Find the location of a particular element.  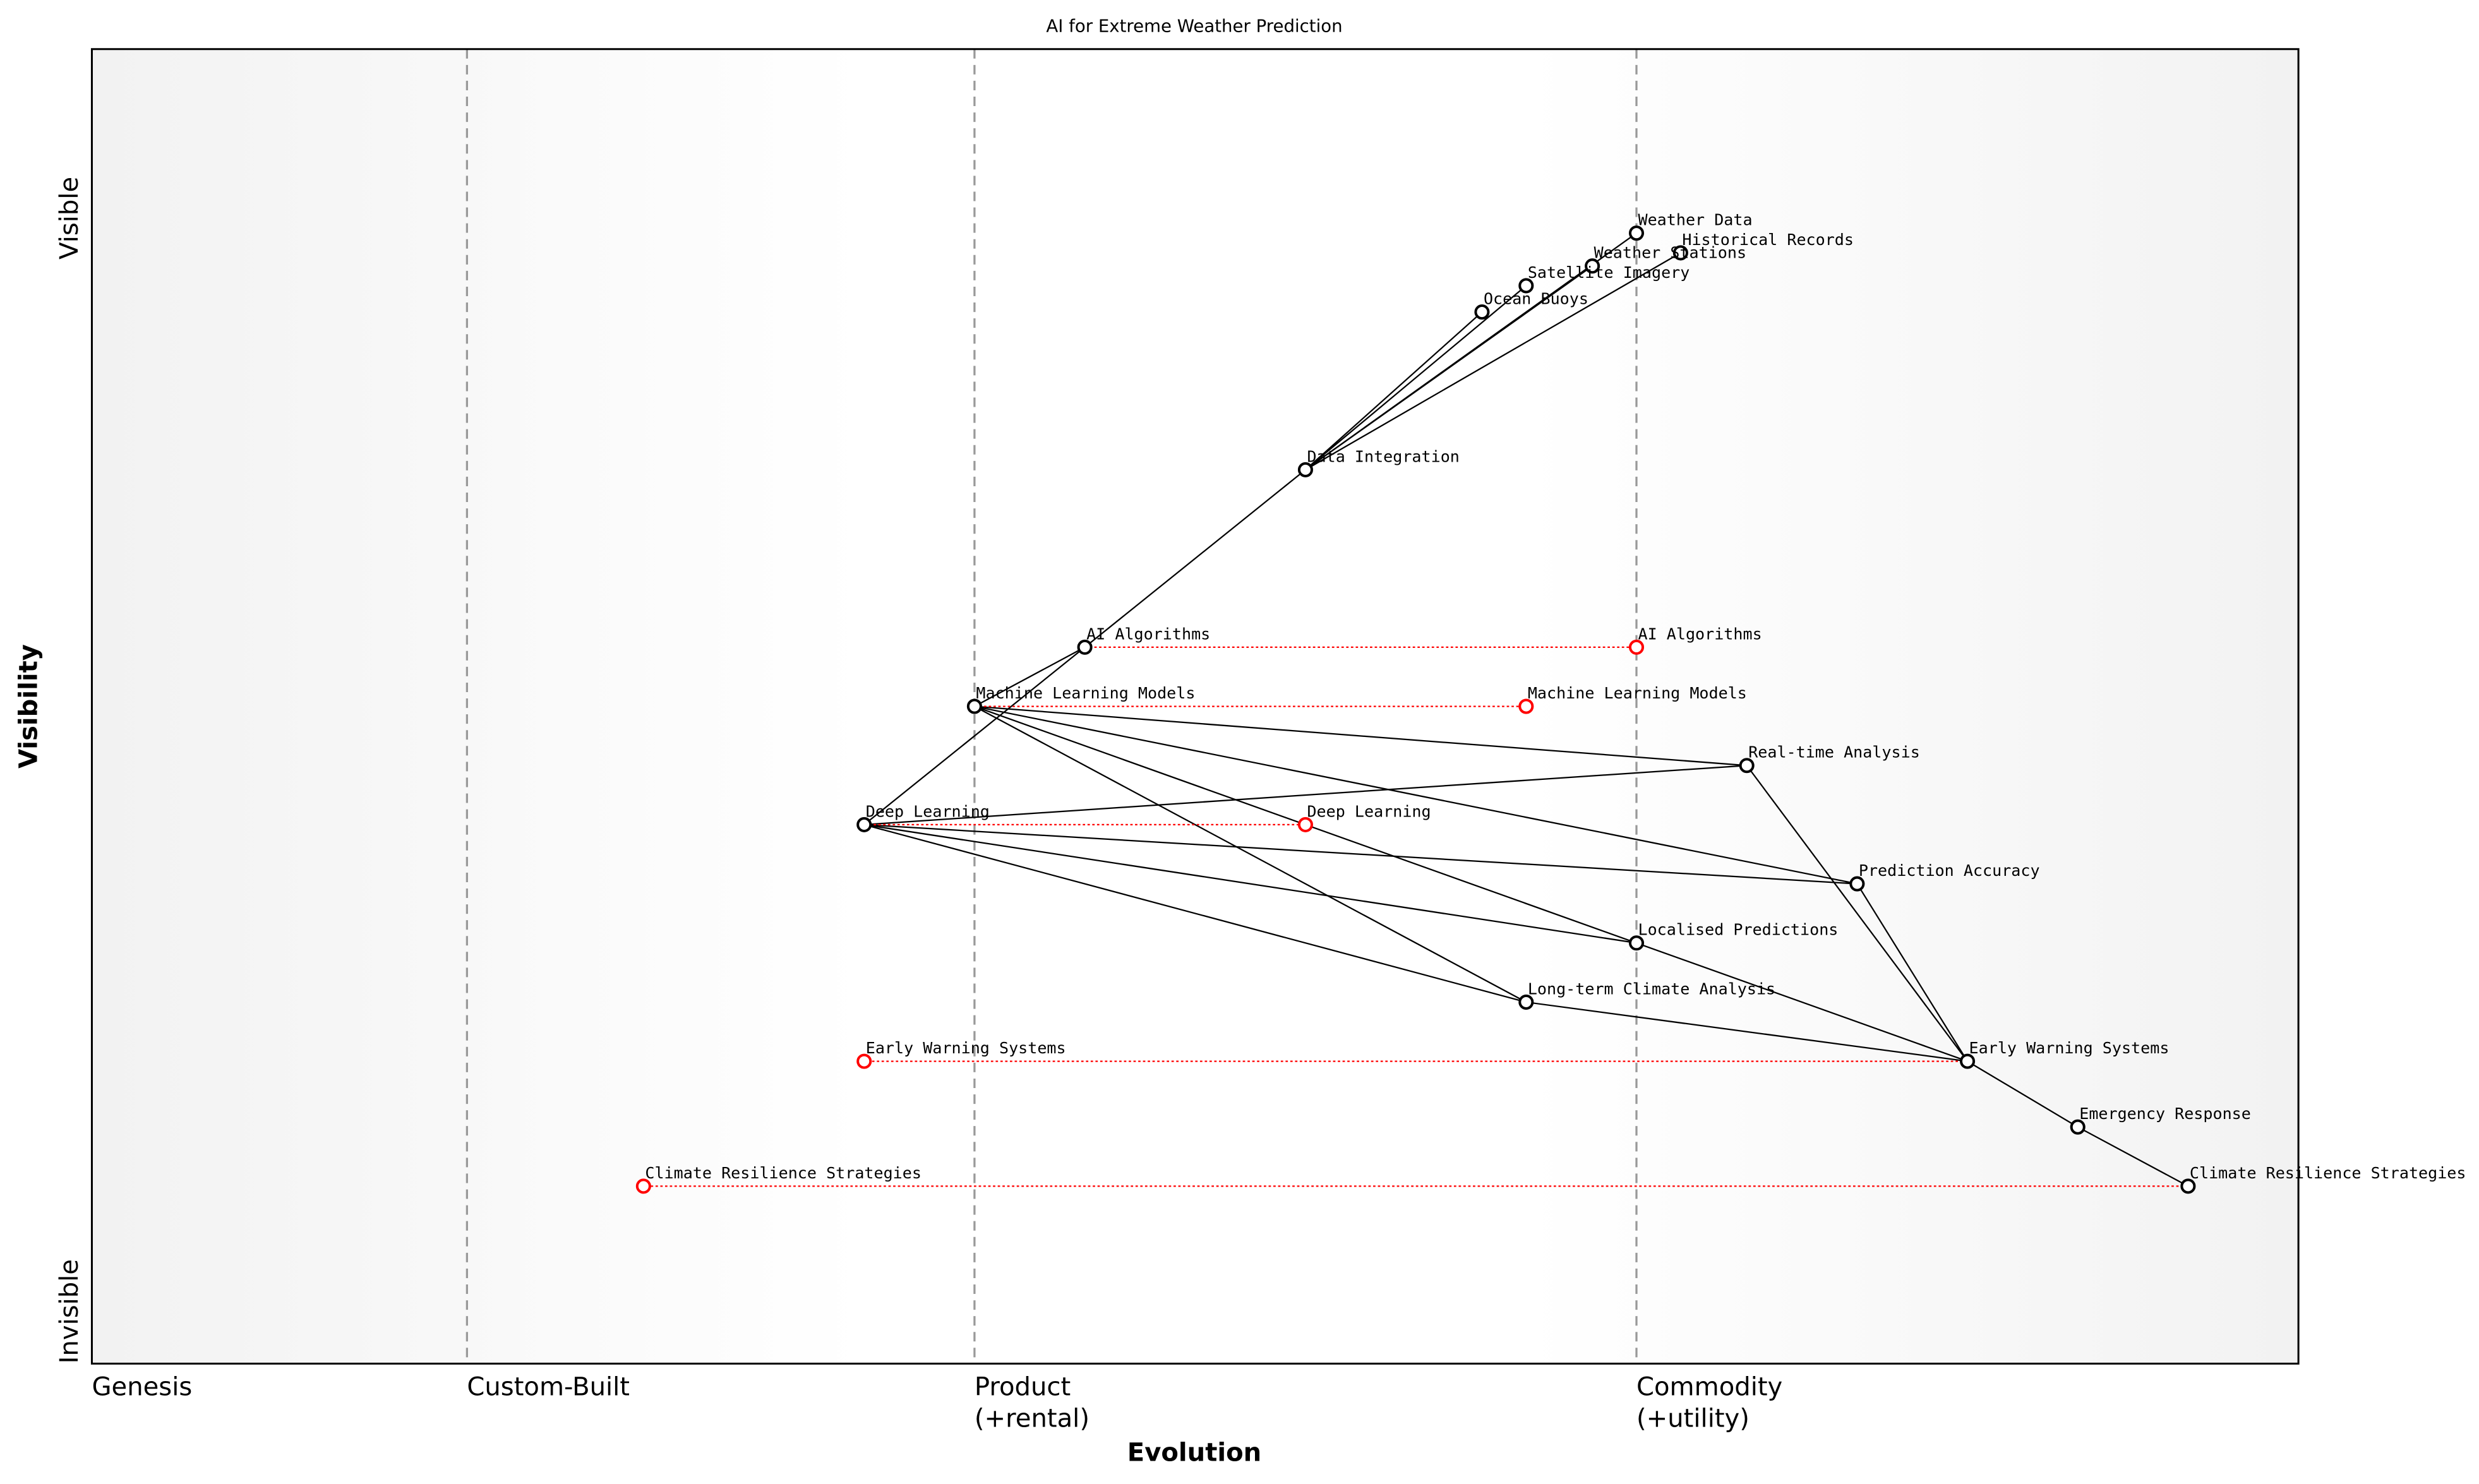

component-label: Long-term Climate Analysis is located at coordinates (1651, 989).